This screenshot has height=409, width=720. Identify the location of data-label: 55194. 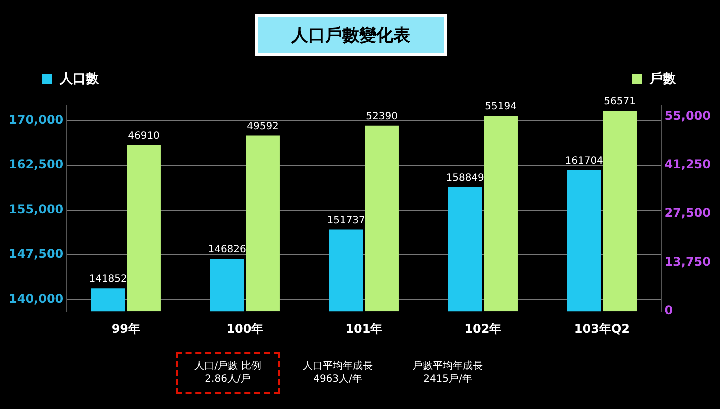
(501, 107).